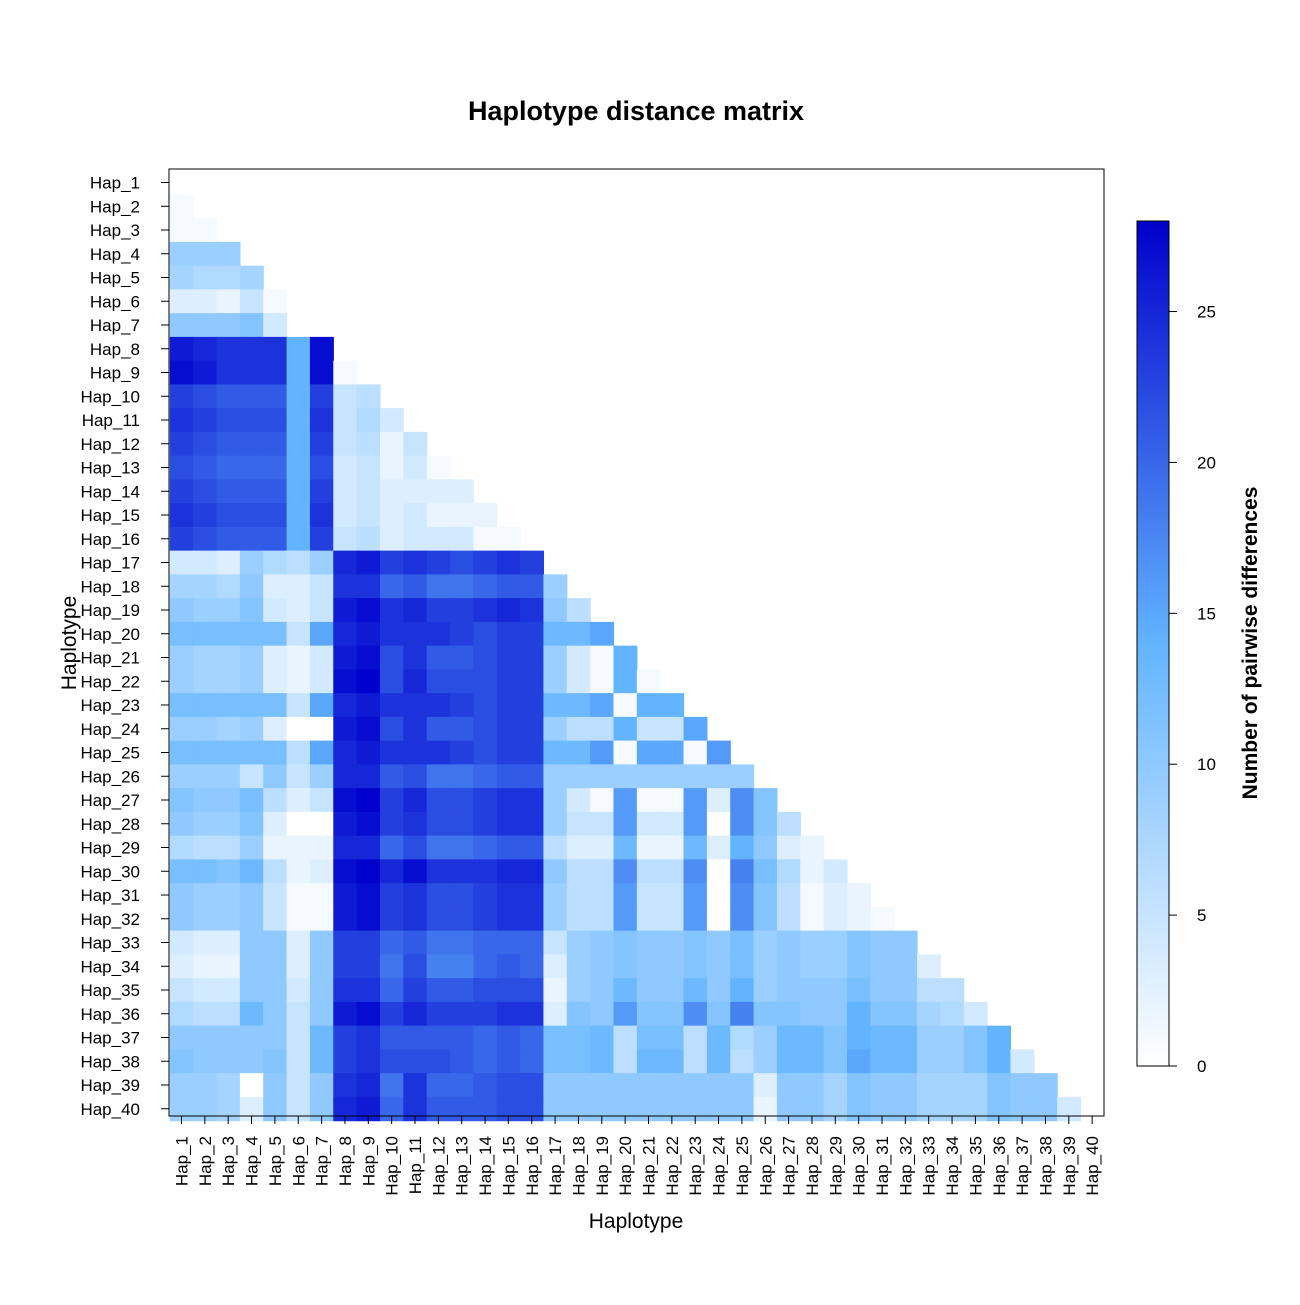 The width and height of the screenshot is (1300, 1305). Describe the element at coordinates (110, 515) in the screenshot. I see `y-tick-label: Hap_15` at that location.